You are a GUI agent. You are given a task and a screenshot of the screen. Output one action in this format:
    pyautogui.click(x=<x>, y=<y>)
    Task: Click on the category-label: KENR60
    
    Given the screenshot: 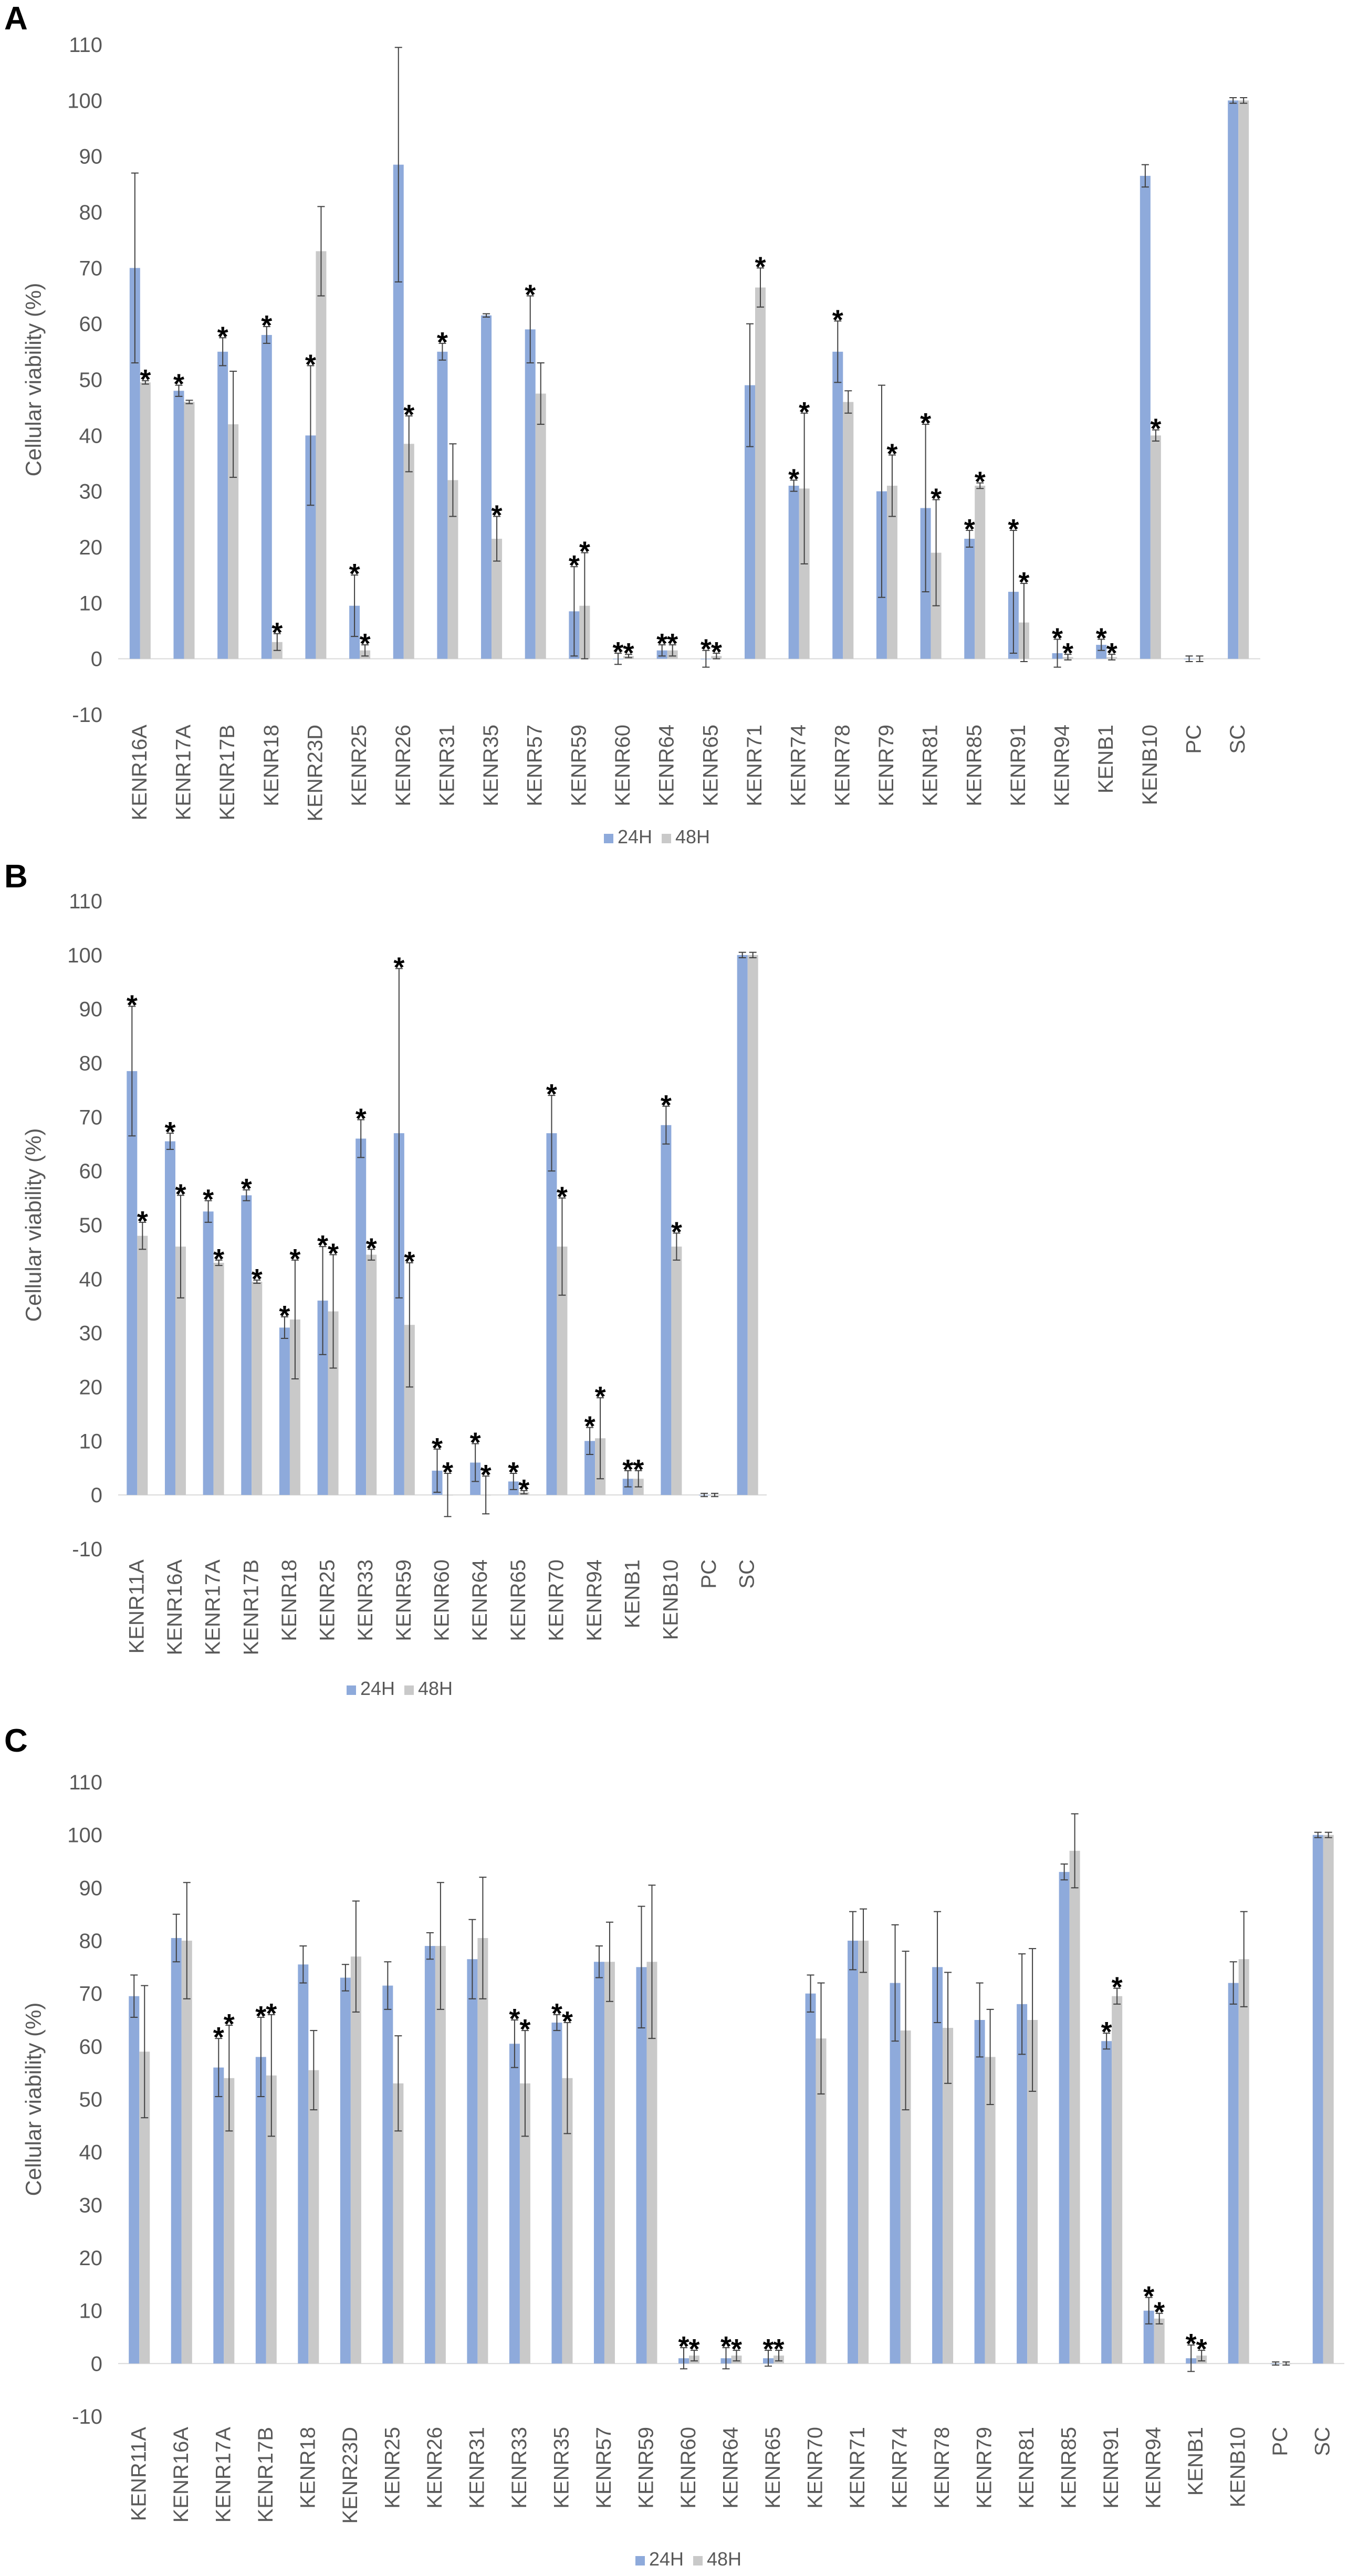 What is the action you would take?
    pyautogui.click(x=442, y=1600)
    